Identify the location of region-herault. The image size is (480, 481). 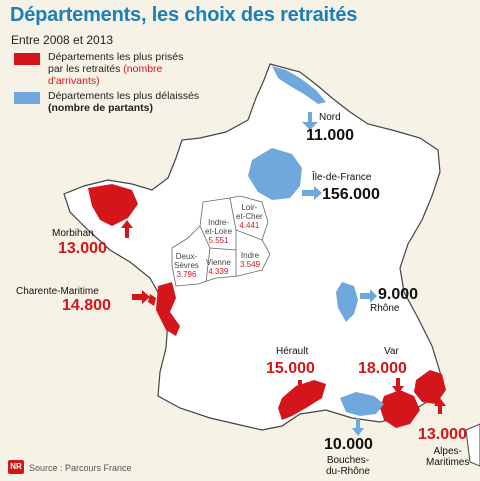
(302, 400).